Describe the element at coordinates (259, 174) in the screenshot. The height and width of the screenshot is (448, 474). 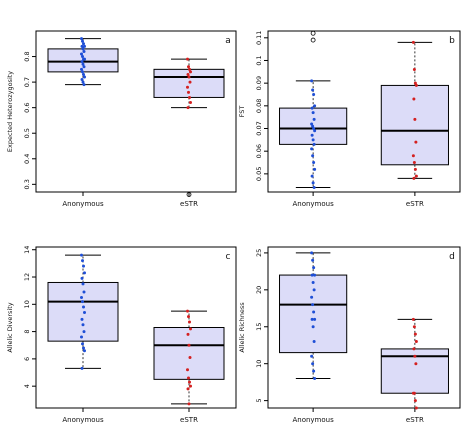
I see `y-tick-label: 0.05` at that location.